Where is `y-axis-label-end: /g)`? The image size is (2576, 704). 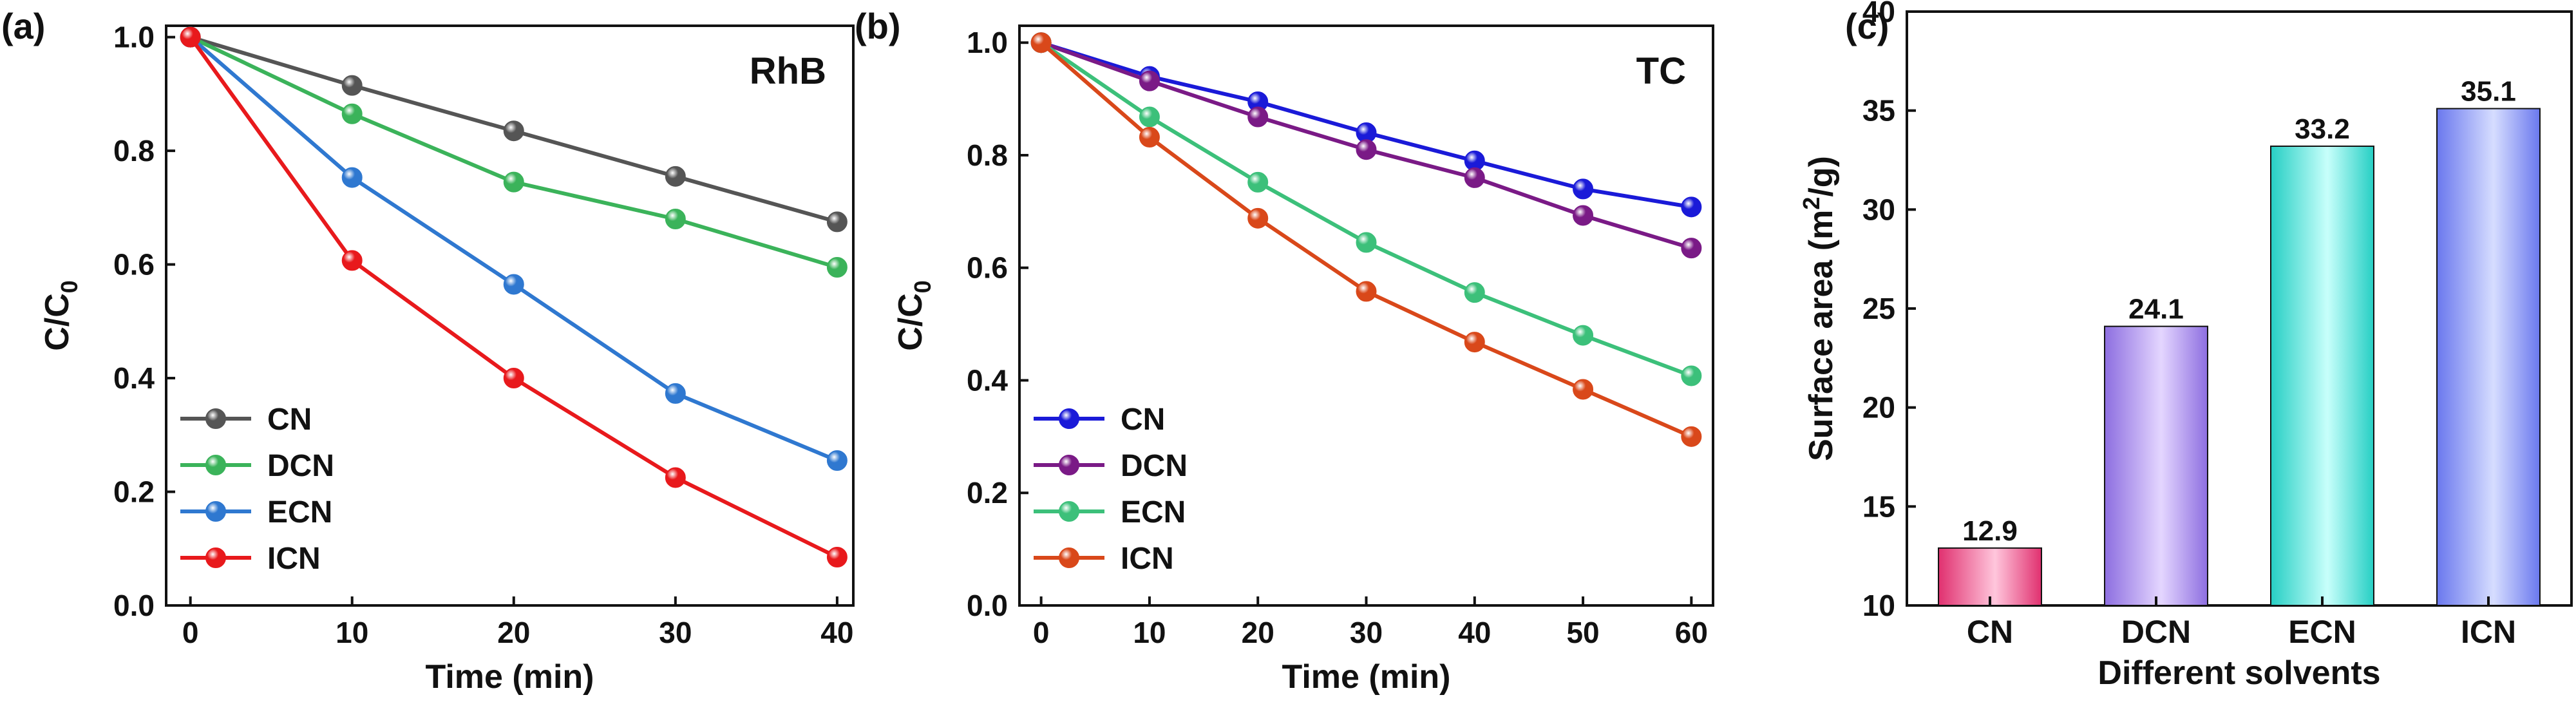 y-axis-label-end: /g) is located at coordinates (1822, 176).